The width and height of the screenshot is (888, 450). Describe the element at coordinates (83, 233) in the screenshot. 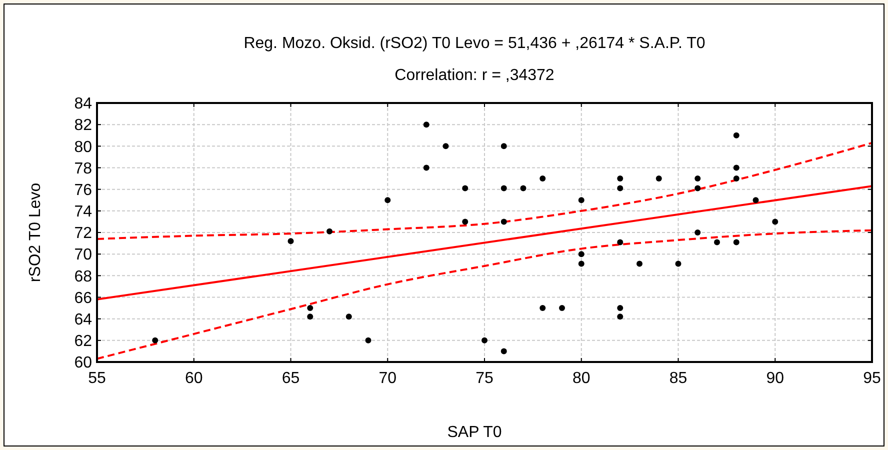

I see `y-tick-label: 72` at that location.